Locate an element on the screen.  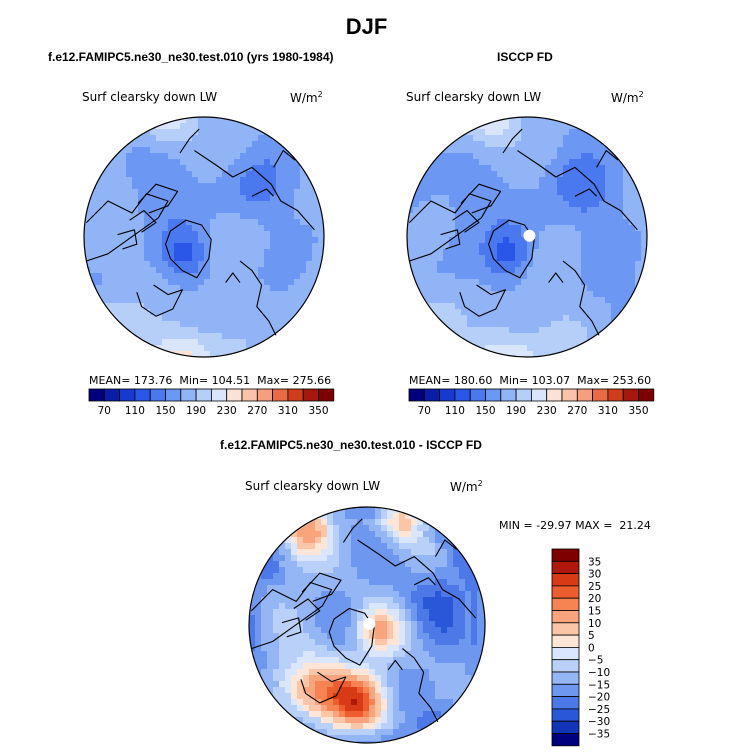
panel1-field is located at coordinates (204, 237).